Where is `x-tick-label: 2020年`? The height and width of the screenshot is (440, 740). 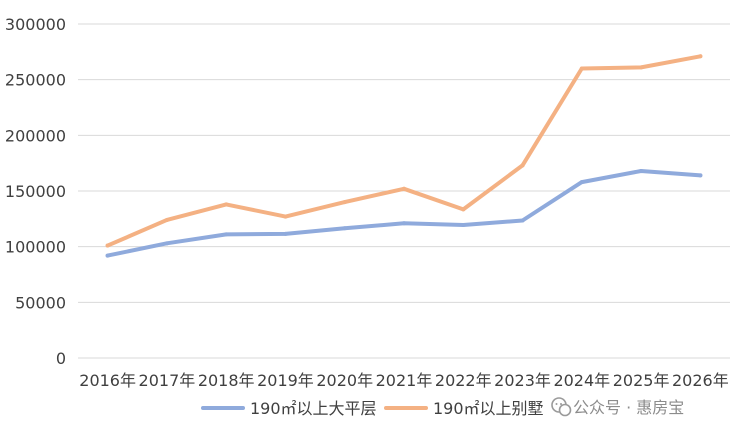 x-tick-label: 2020年 is located at coordinates (344, 380).